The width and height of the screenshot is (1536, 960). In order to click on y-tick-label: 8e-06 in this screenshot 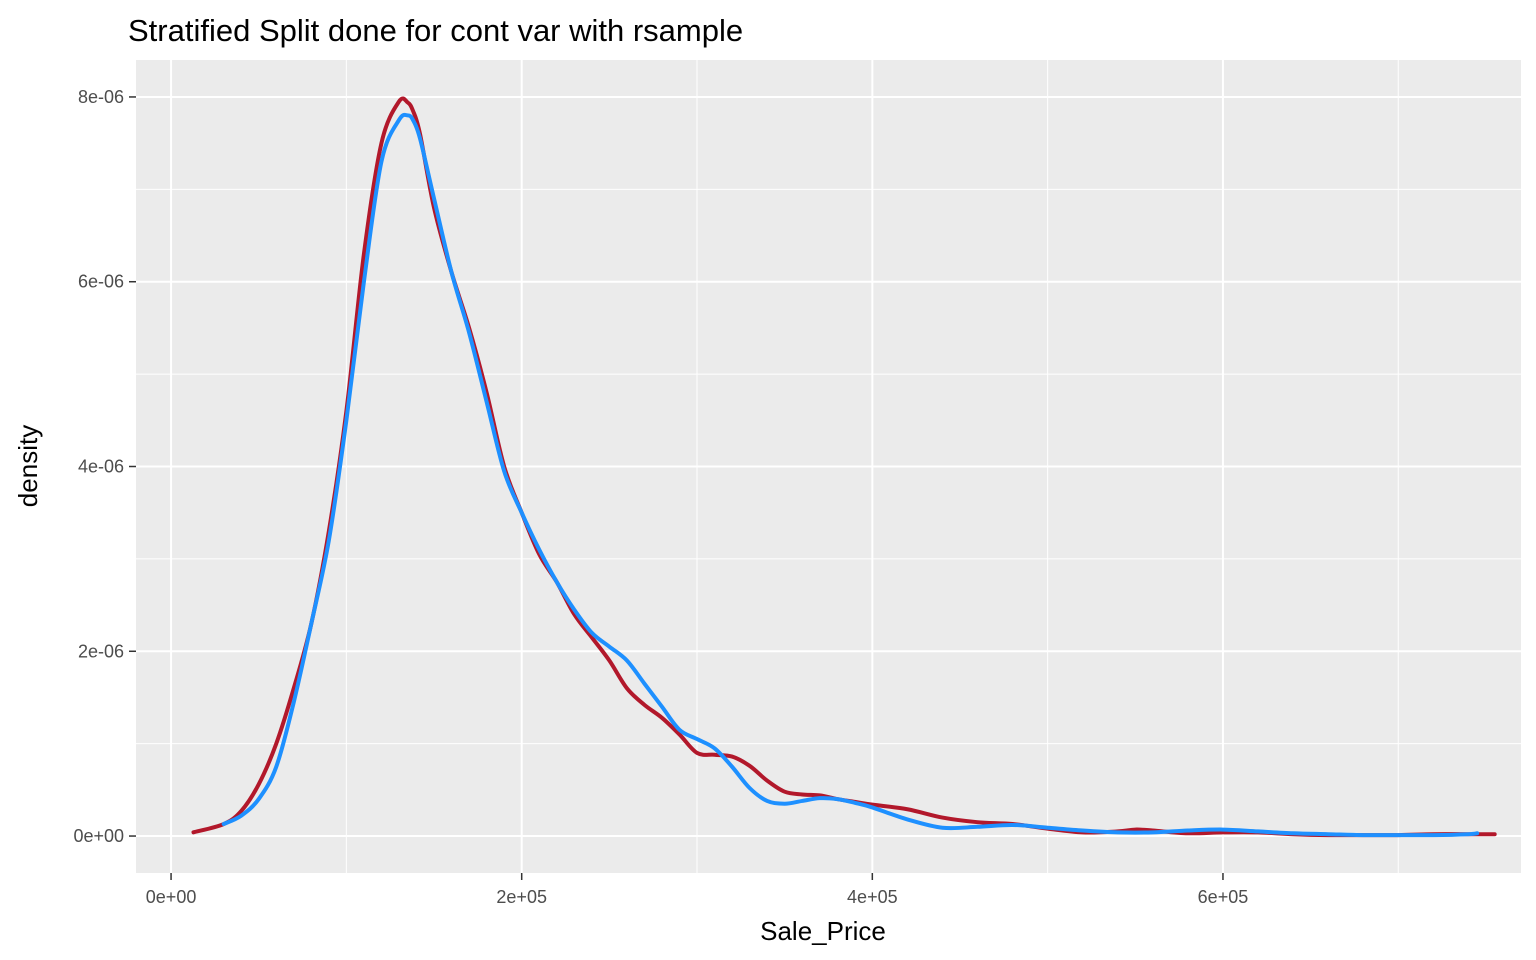, I will do `click(101, 97)`.